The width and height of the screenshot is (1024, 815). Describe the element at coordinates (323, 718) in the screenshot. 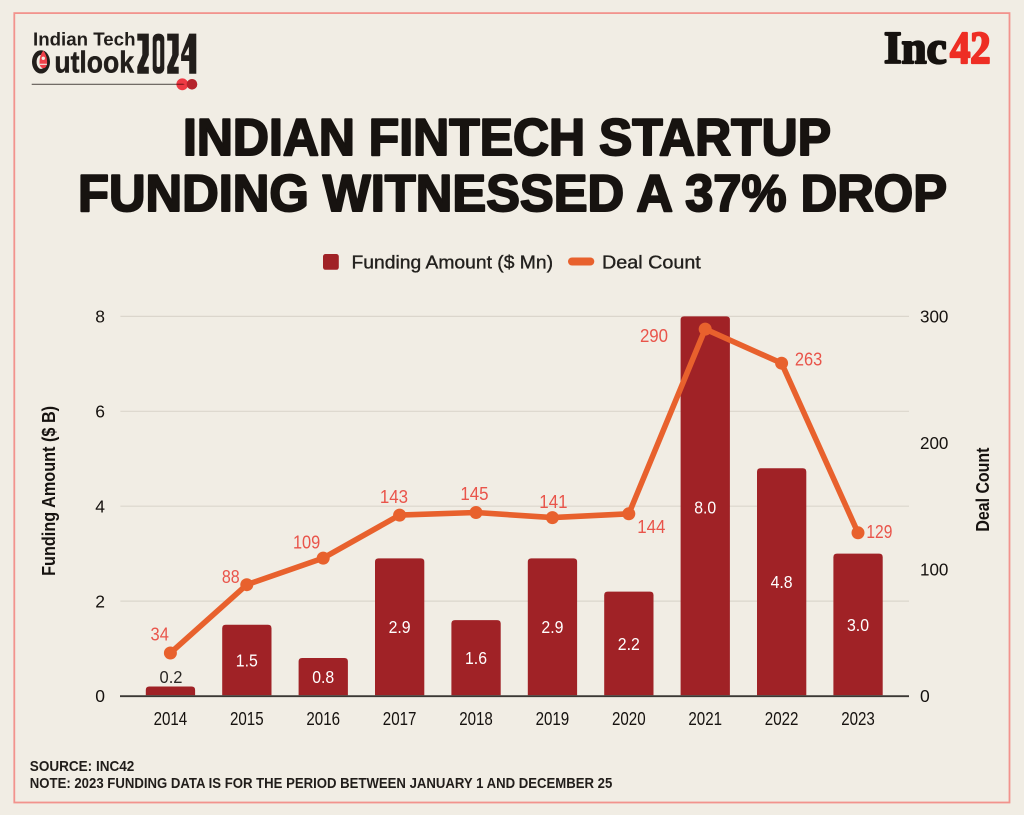

I see `svg-text: 2016` at that location.